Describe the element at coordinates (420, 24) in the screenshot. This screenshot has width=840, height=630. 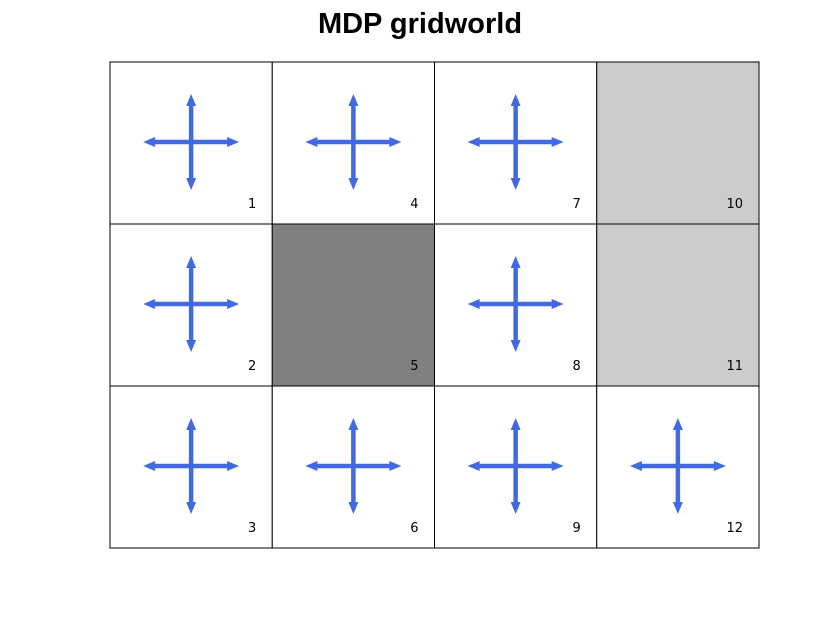
I see `diagram-title: MDP gridworld` at that location.